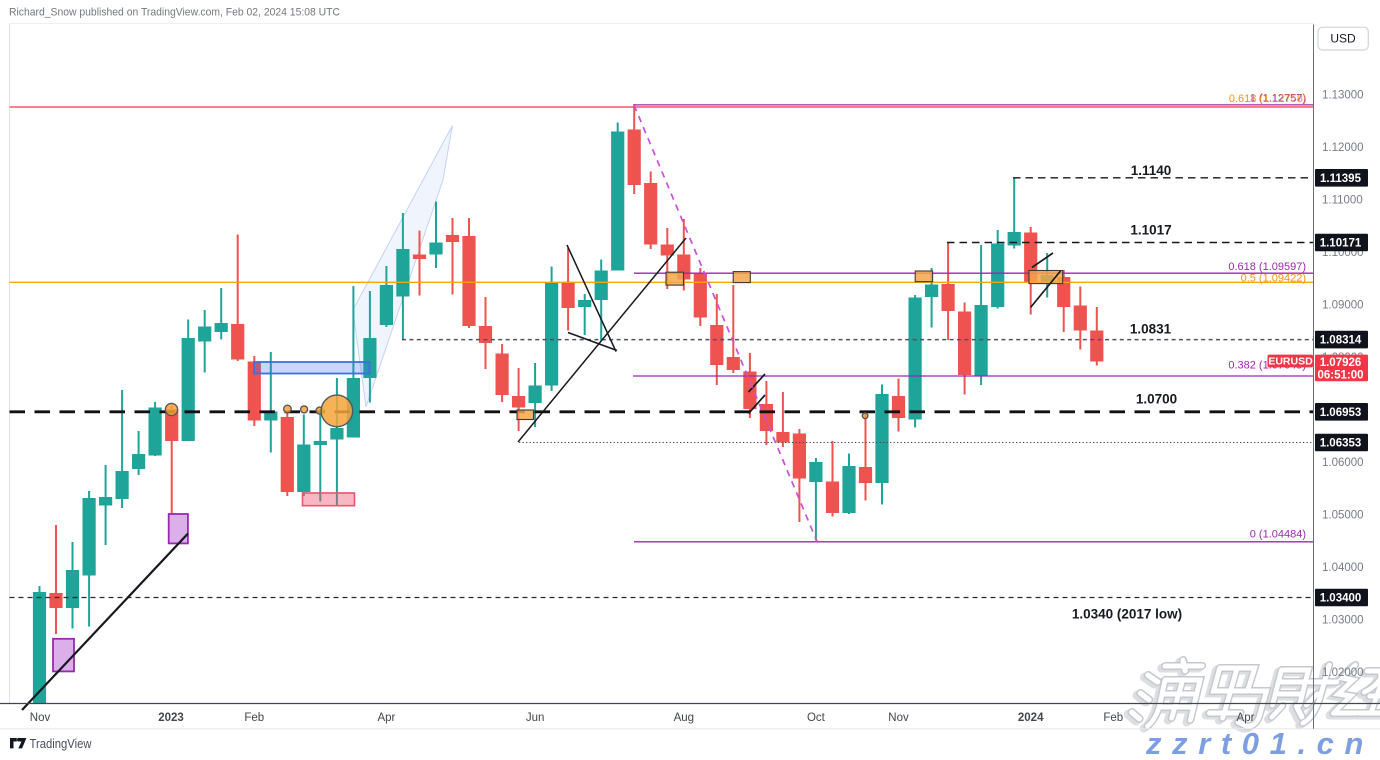 This screenshot has width=1380, height=760. Describe the element at coordinates (1290, 362) in the screenshot. I see `svg-text: EURUSD` at that location.